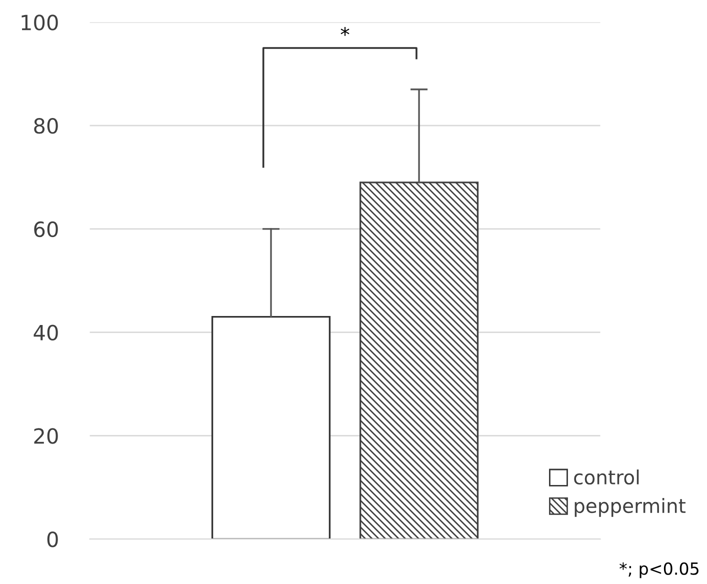 This screenshot has height=584, width=707. What do you see at coordinates (52, 539) in the screenshot?
I see `y-tick-label: 0` at bounding box center [52, 539].